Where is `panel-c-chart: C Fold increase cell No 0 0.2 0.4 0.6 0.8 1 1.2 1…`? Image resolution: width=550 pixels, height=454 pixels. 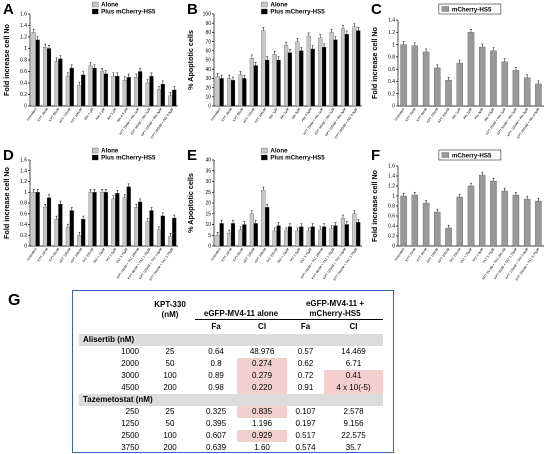
panel-c-chart: C Fold increase cell No 0 0.2 0.4 0.6 0.8 1 1.2 1… is located at coordinates (457, 70).